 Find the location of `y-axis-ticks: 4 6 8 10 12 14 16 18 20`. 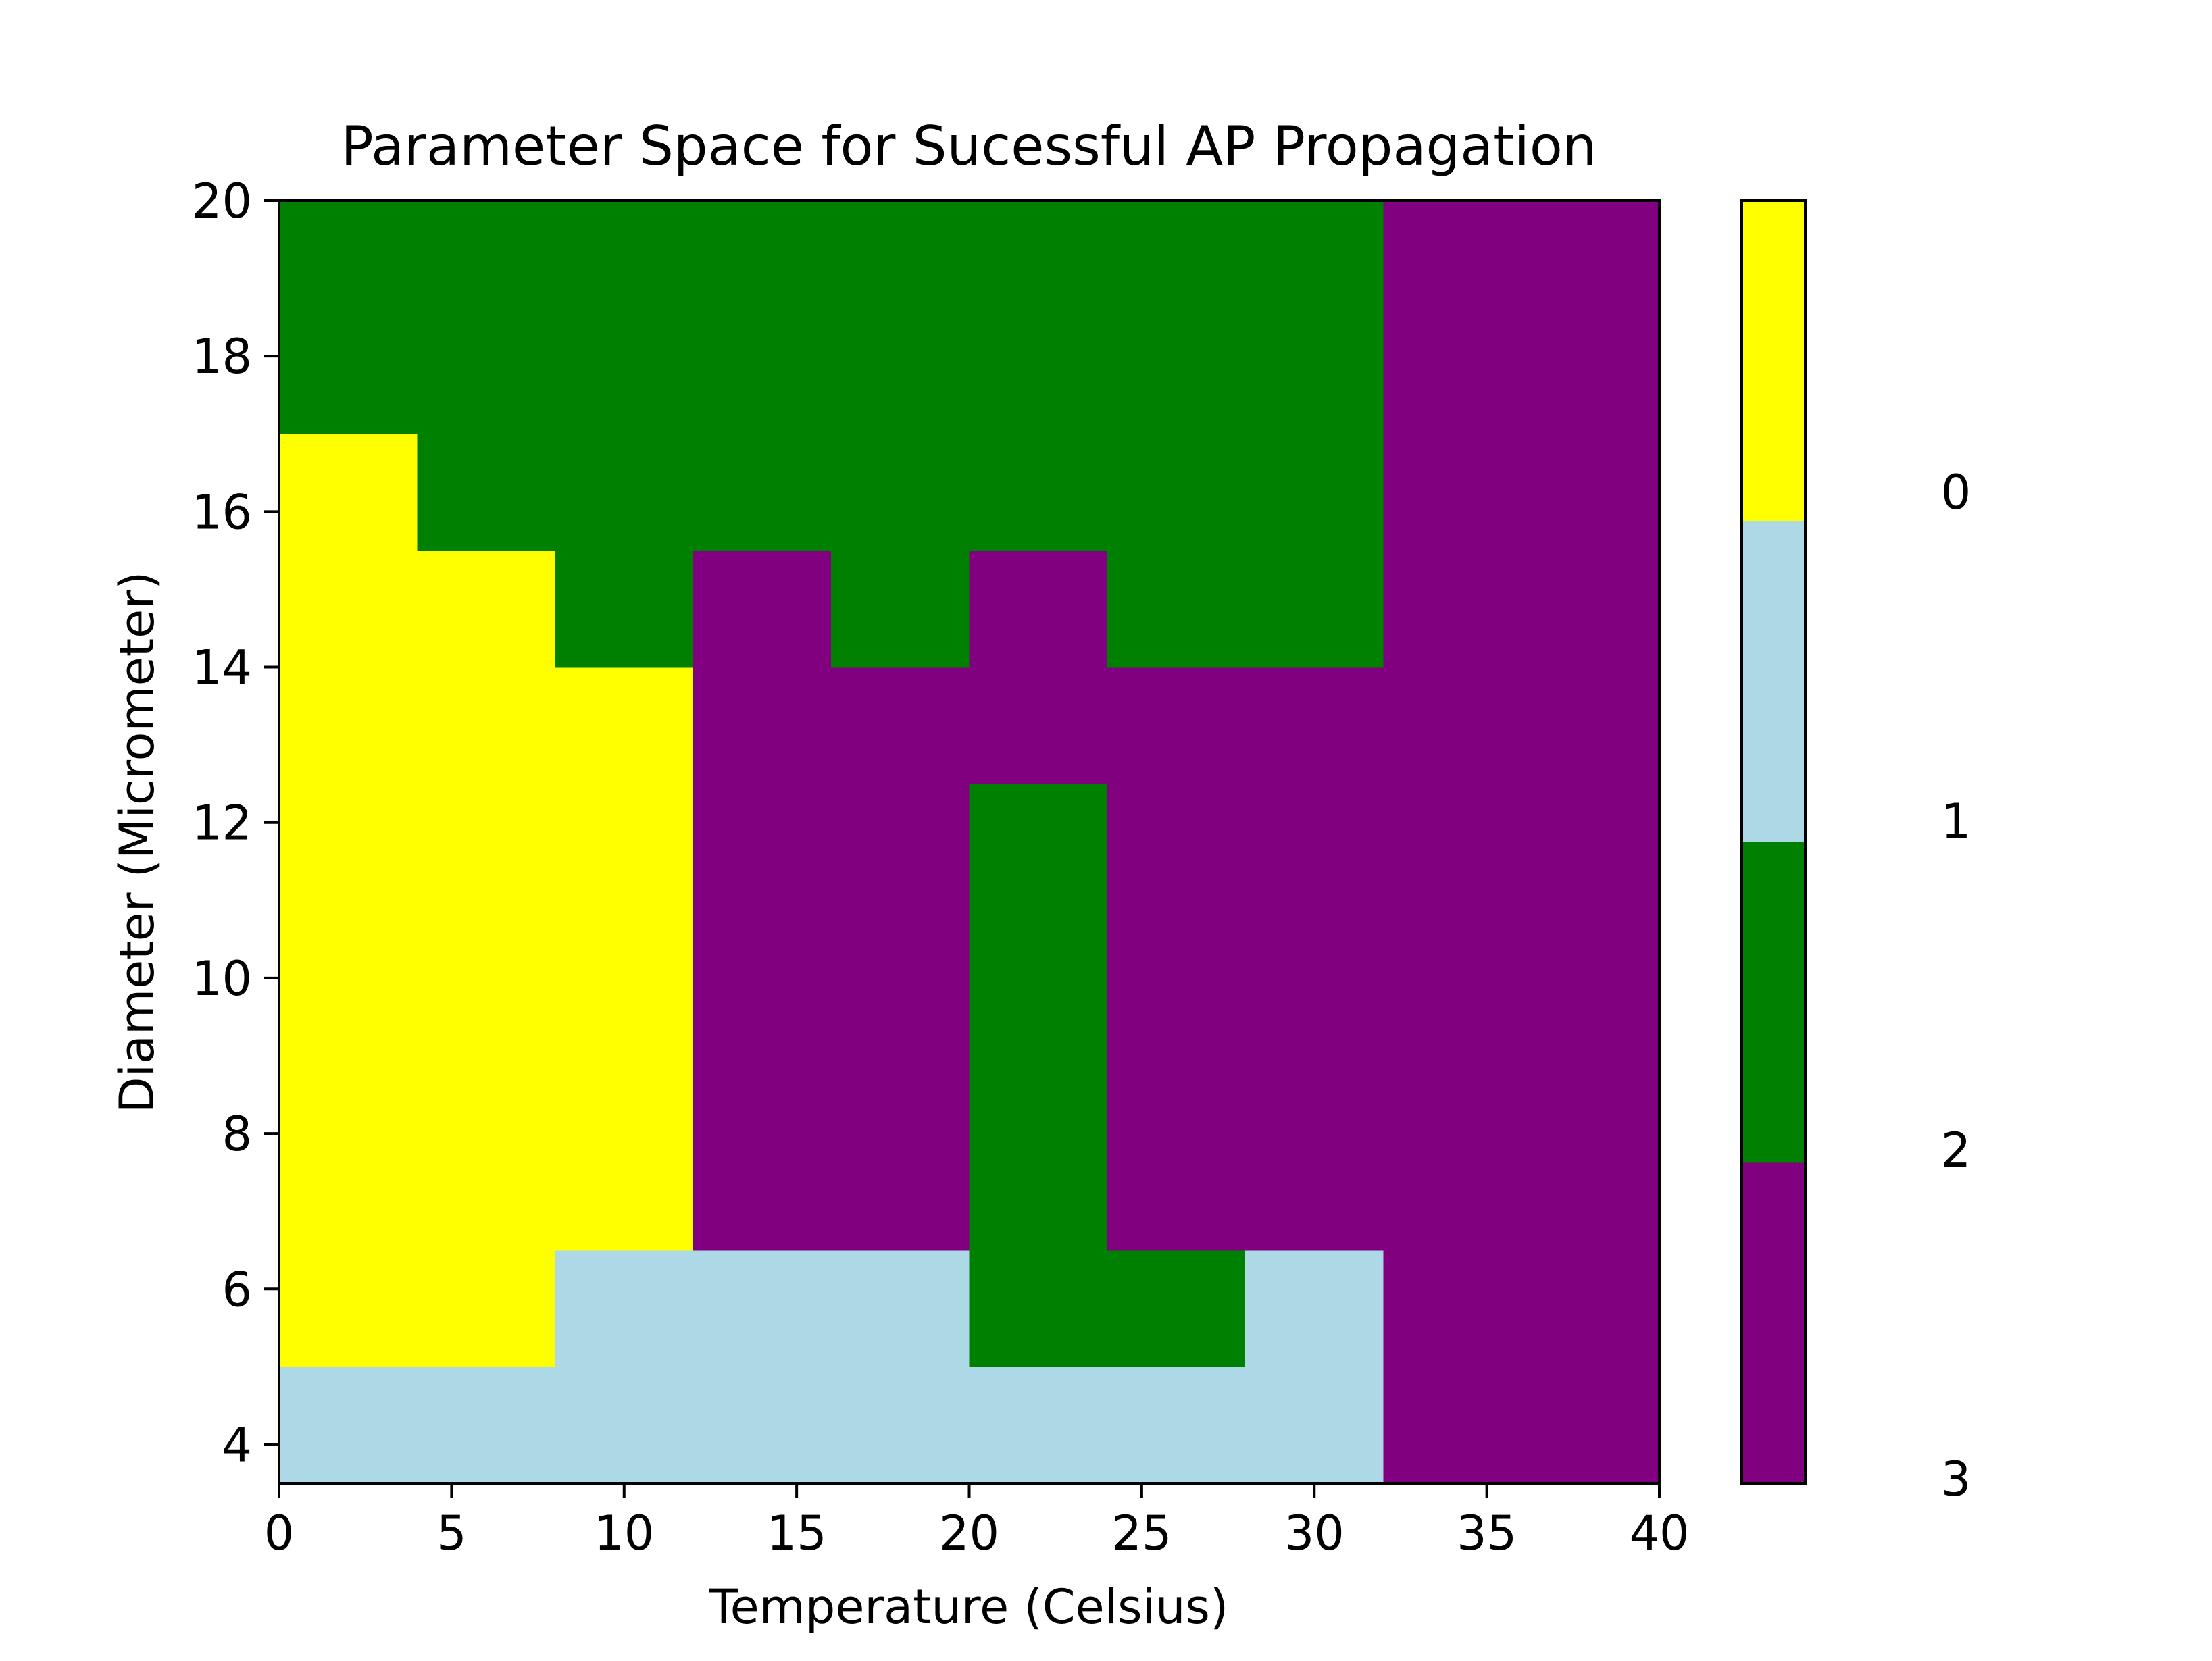

y-axis-ticks: 4 6 8 10 12 14 16 18 20 is located at coordinates (235, 823).